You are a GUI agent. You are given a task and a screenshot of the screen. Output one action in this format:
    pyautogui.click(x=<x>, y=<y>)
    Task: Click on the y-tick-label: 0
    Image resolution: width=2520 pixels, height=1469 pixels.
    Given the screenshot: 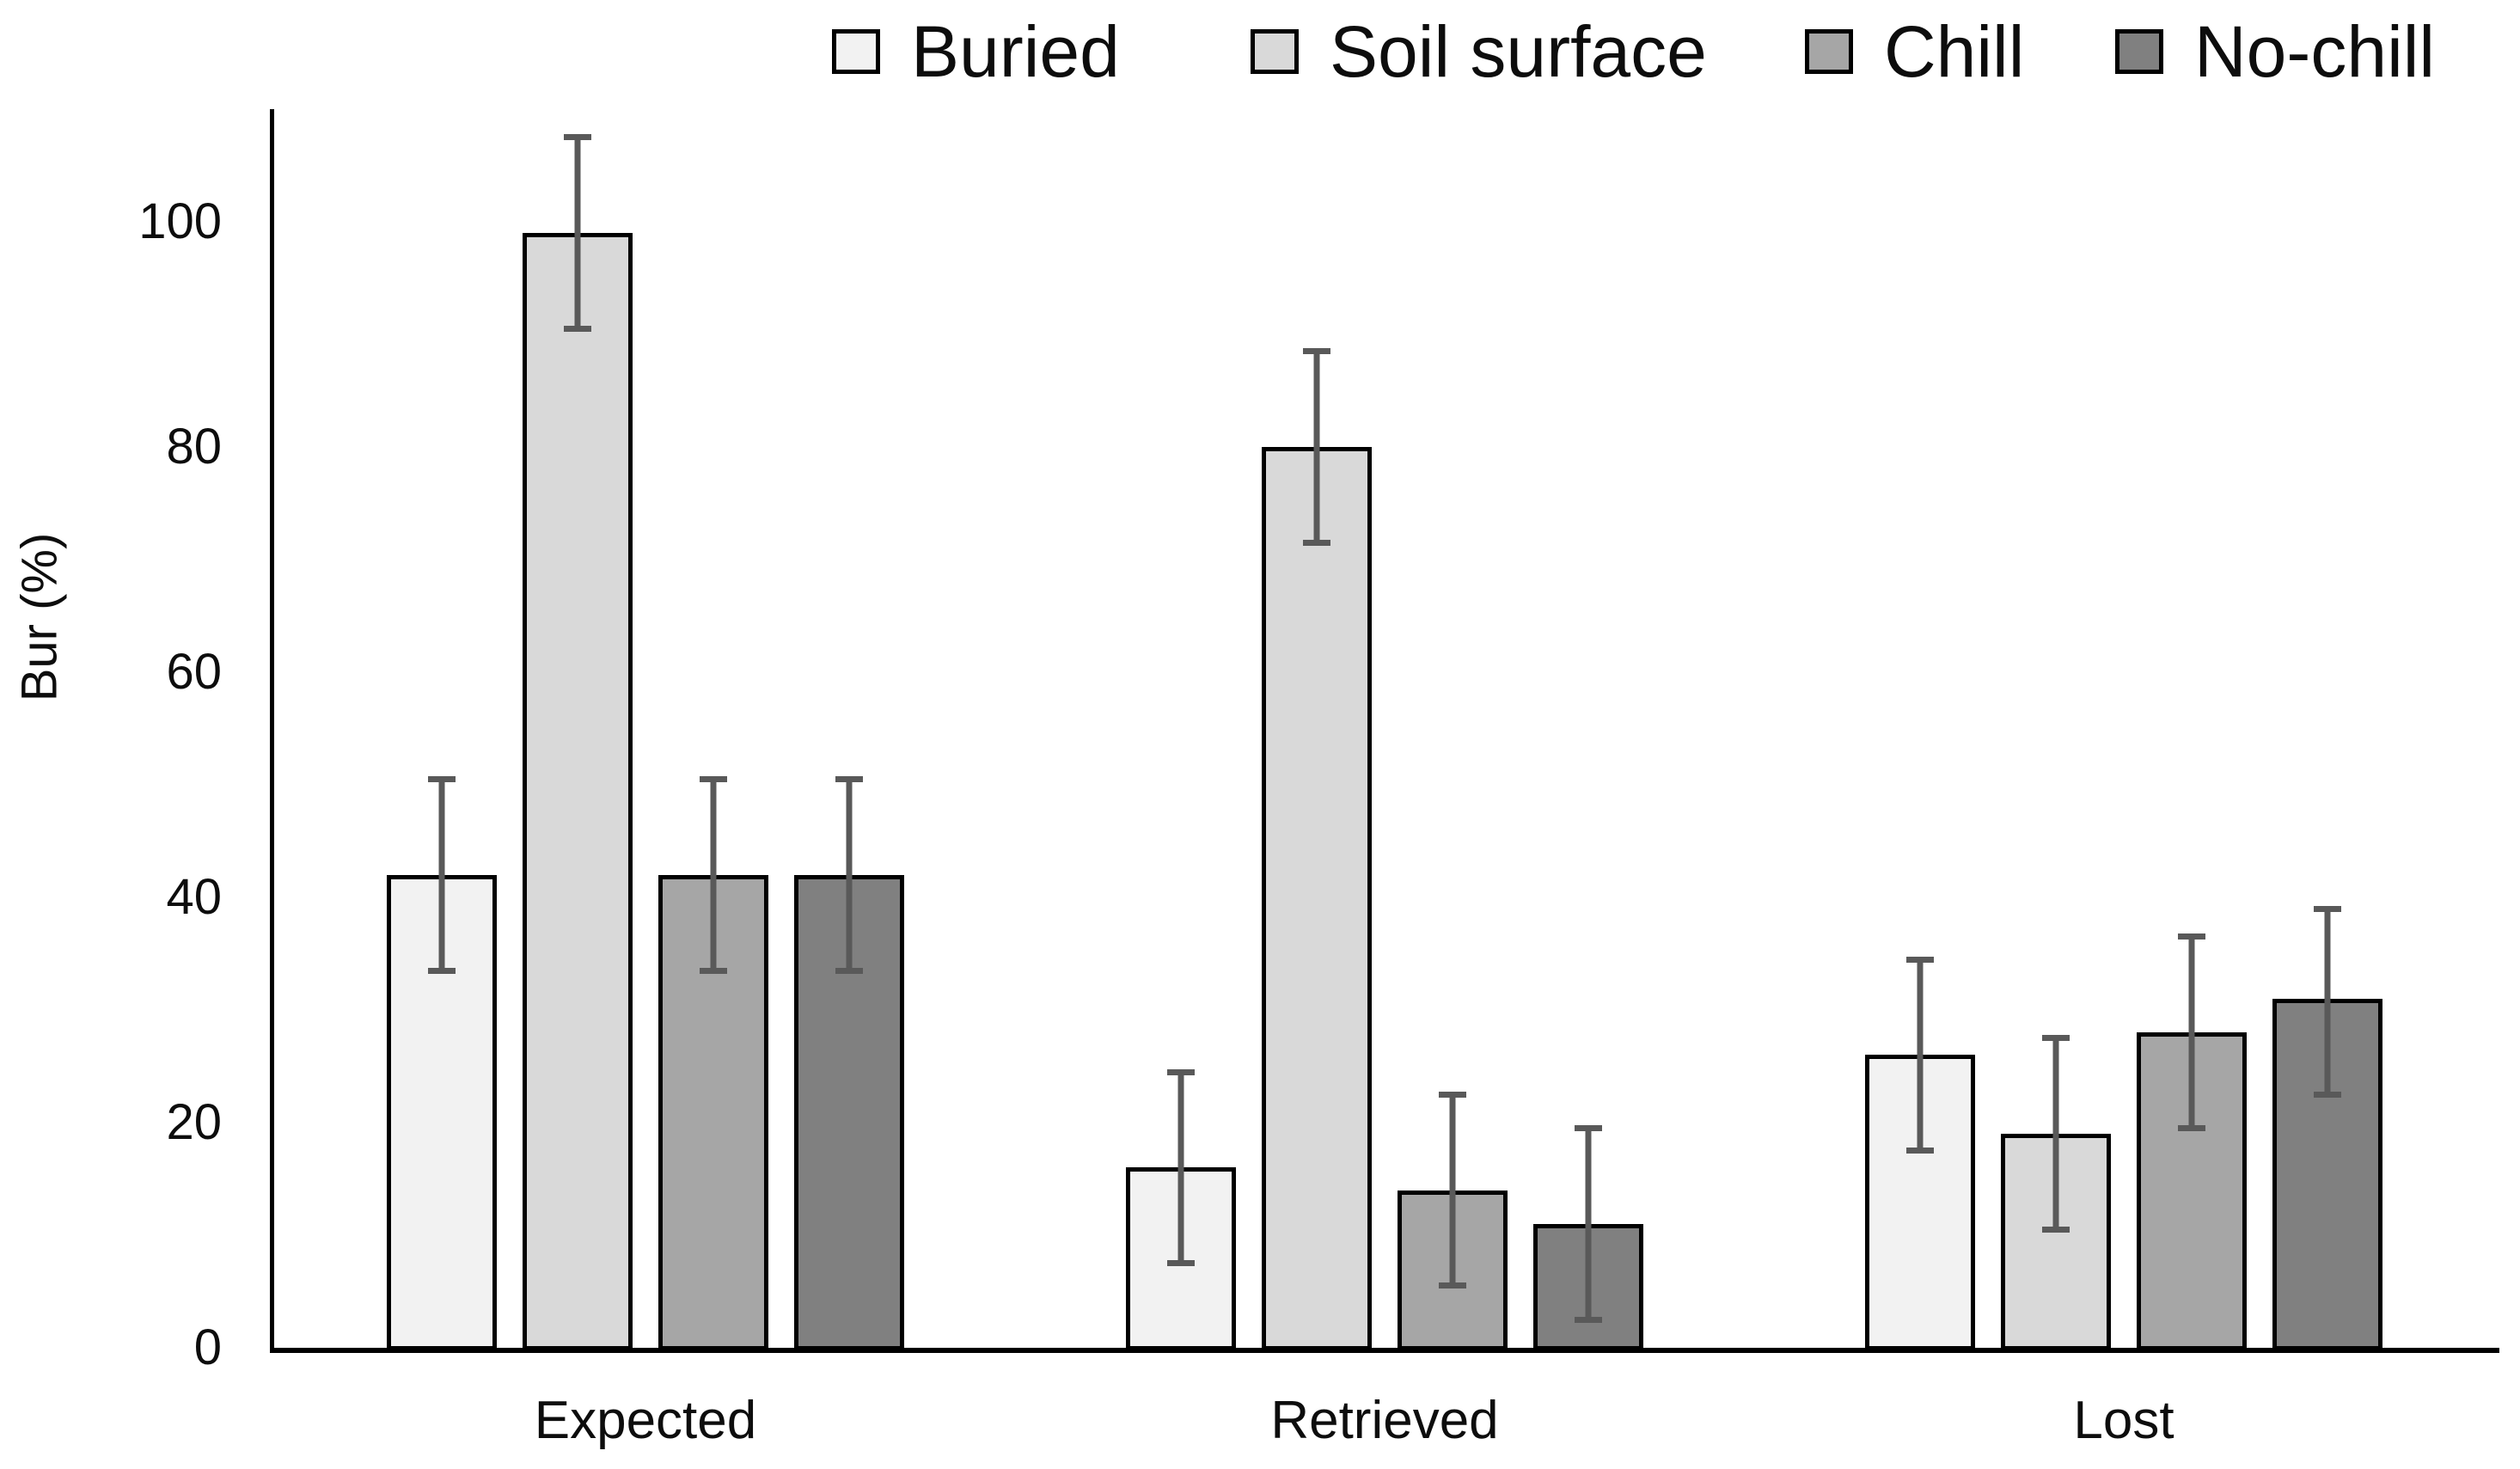 What is the action you would take?
    pyautogui.click(x=208, y=1347)
    